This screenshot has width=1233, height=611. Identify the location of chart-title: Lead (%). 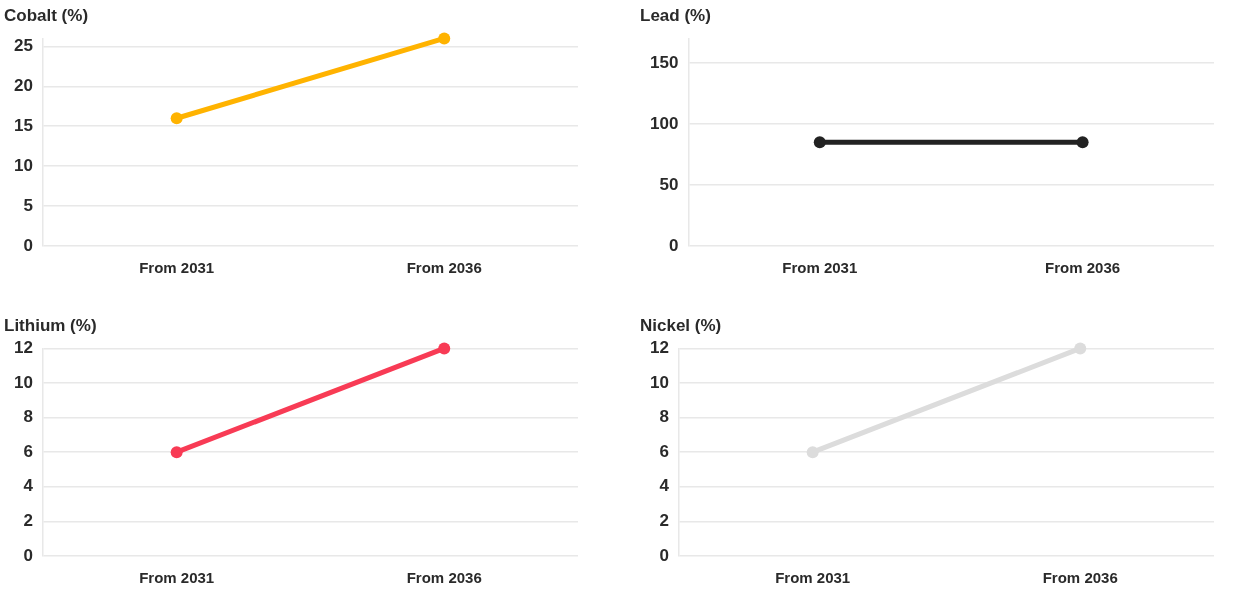
(675, 15).